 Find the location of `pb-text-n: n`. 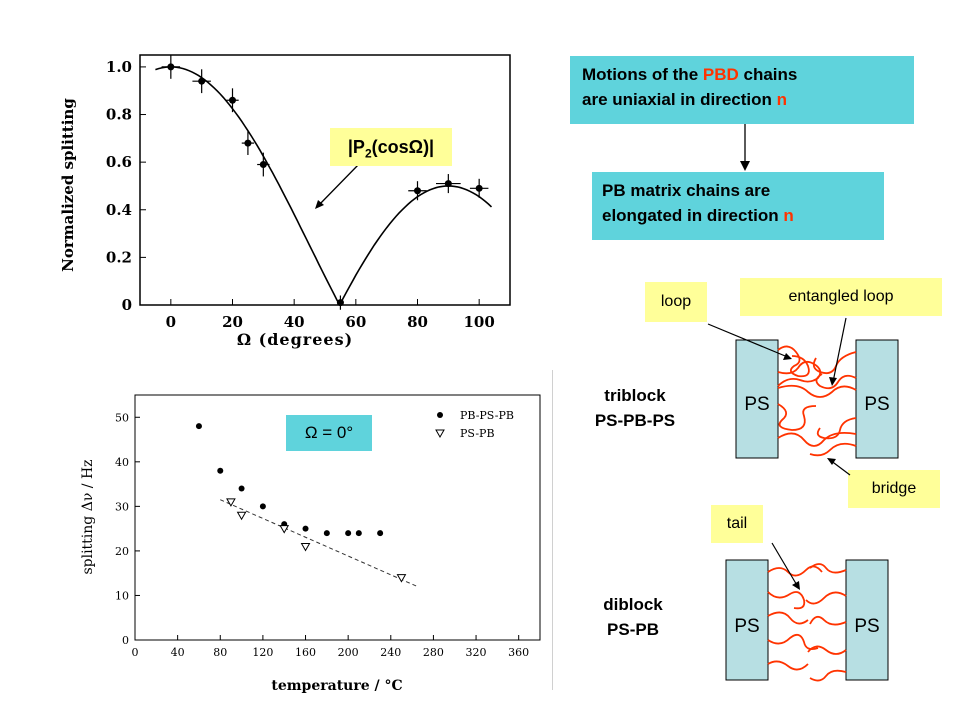

pb-text-n: n is located at coordinates (788, 215).